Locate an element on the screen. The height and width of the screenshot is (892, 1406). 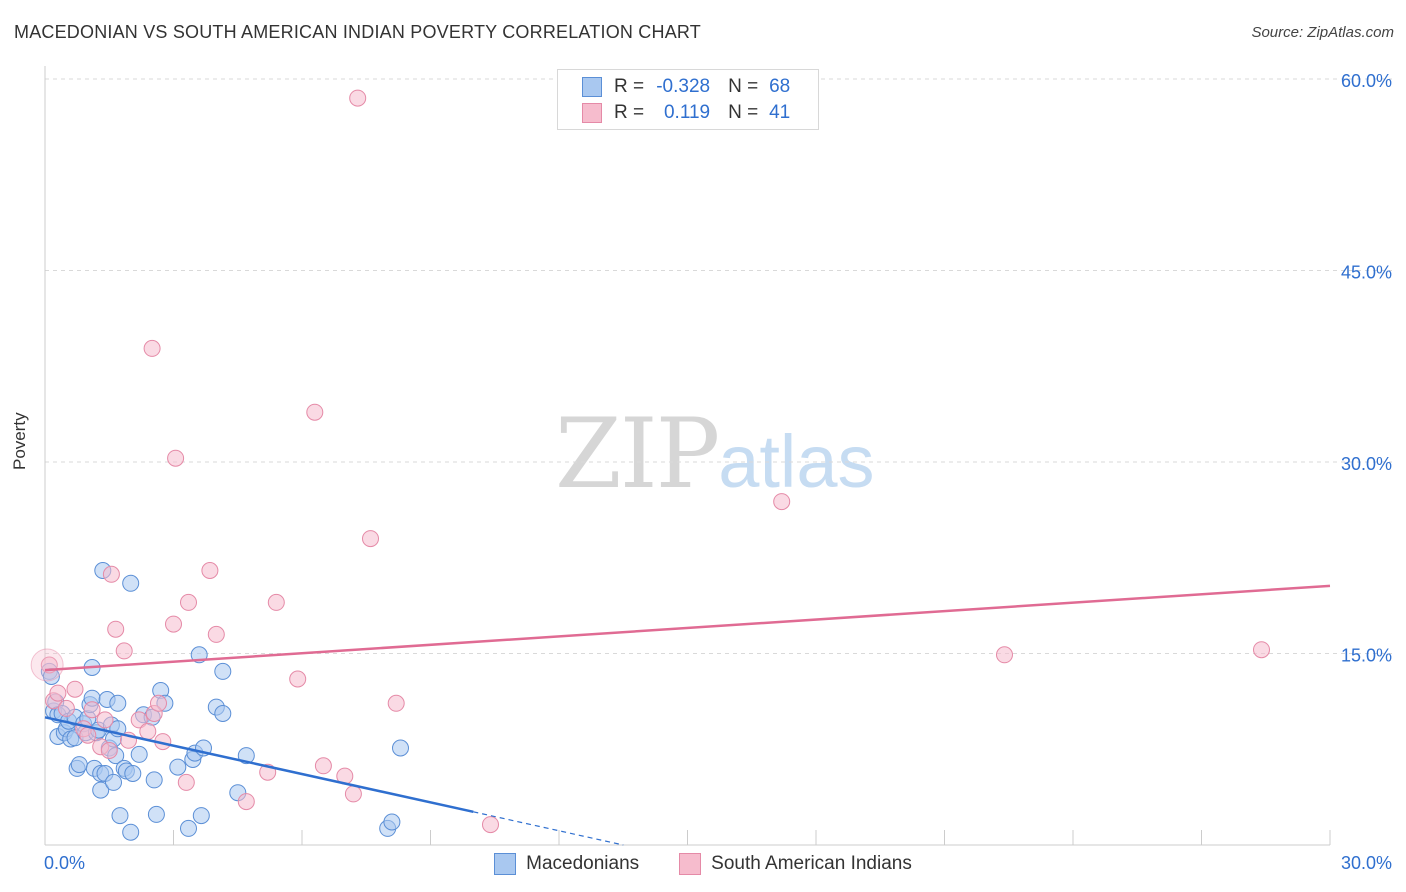
macedonians-trend-line is located at coordinates (259, 765).